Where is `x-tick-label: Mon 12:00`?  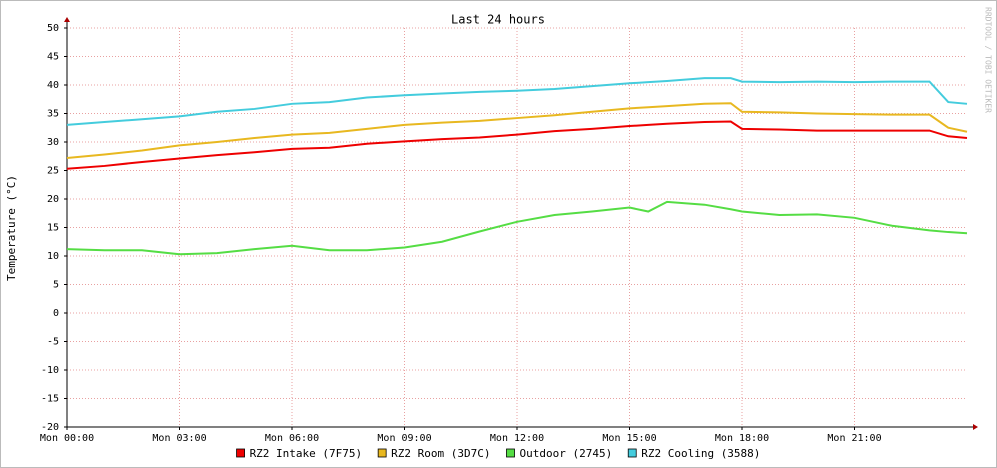
x-tick-label: Mon 12:00 is located at coordinates (517, 438).